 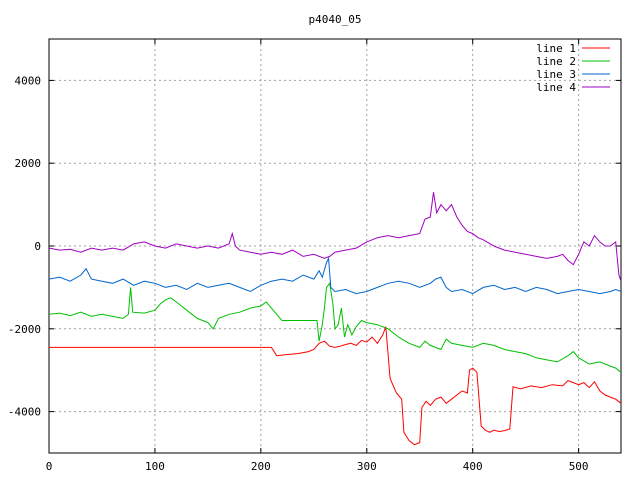 I want to click on x-tick-label: 300, so click(x=367, y=466).